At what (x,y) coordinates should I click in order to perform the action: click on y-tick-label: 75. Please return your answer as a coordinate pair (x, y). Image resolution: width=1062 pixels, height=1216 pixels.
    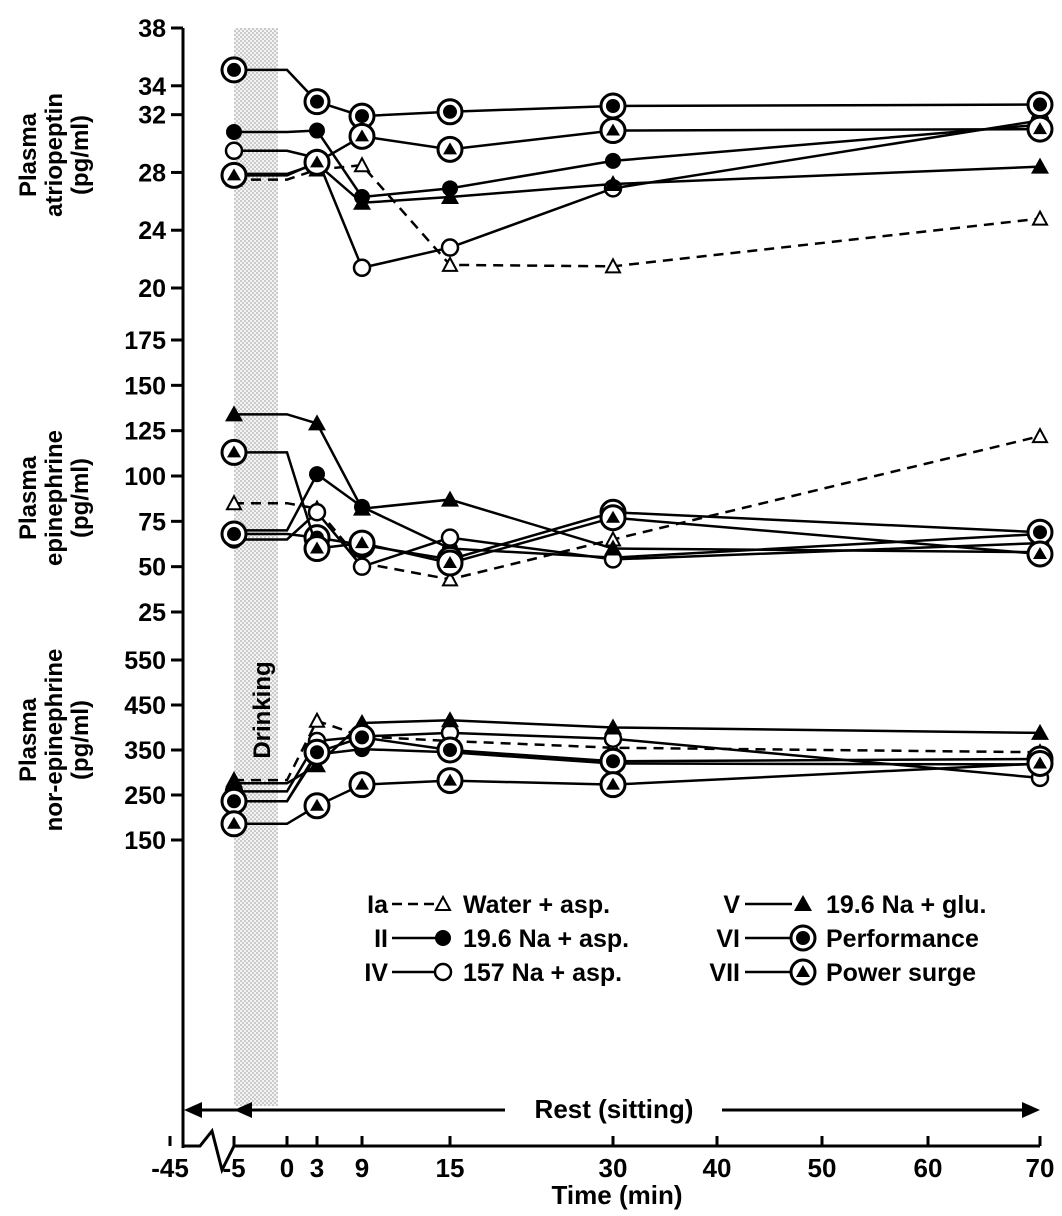
    Looking at the image, I should click on (152, 522).